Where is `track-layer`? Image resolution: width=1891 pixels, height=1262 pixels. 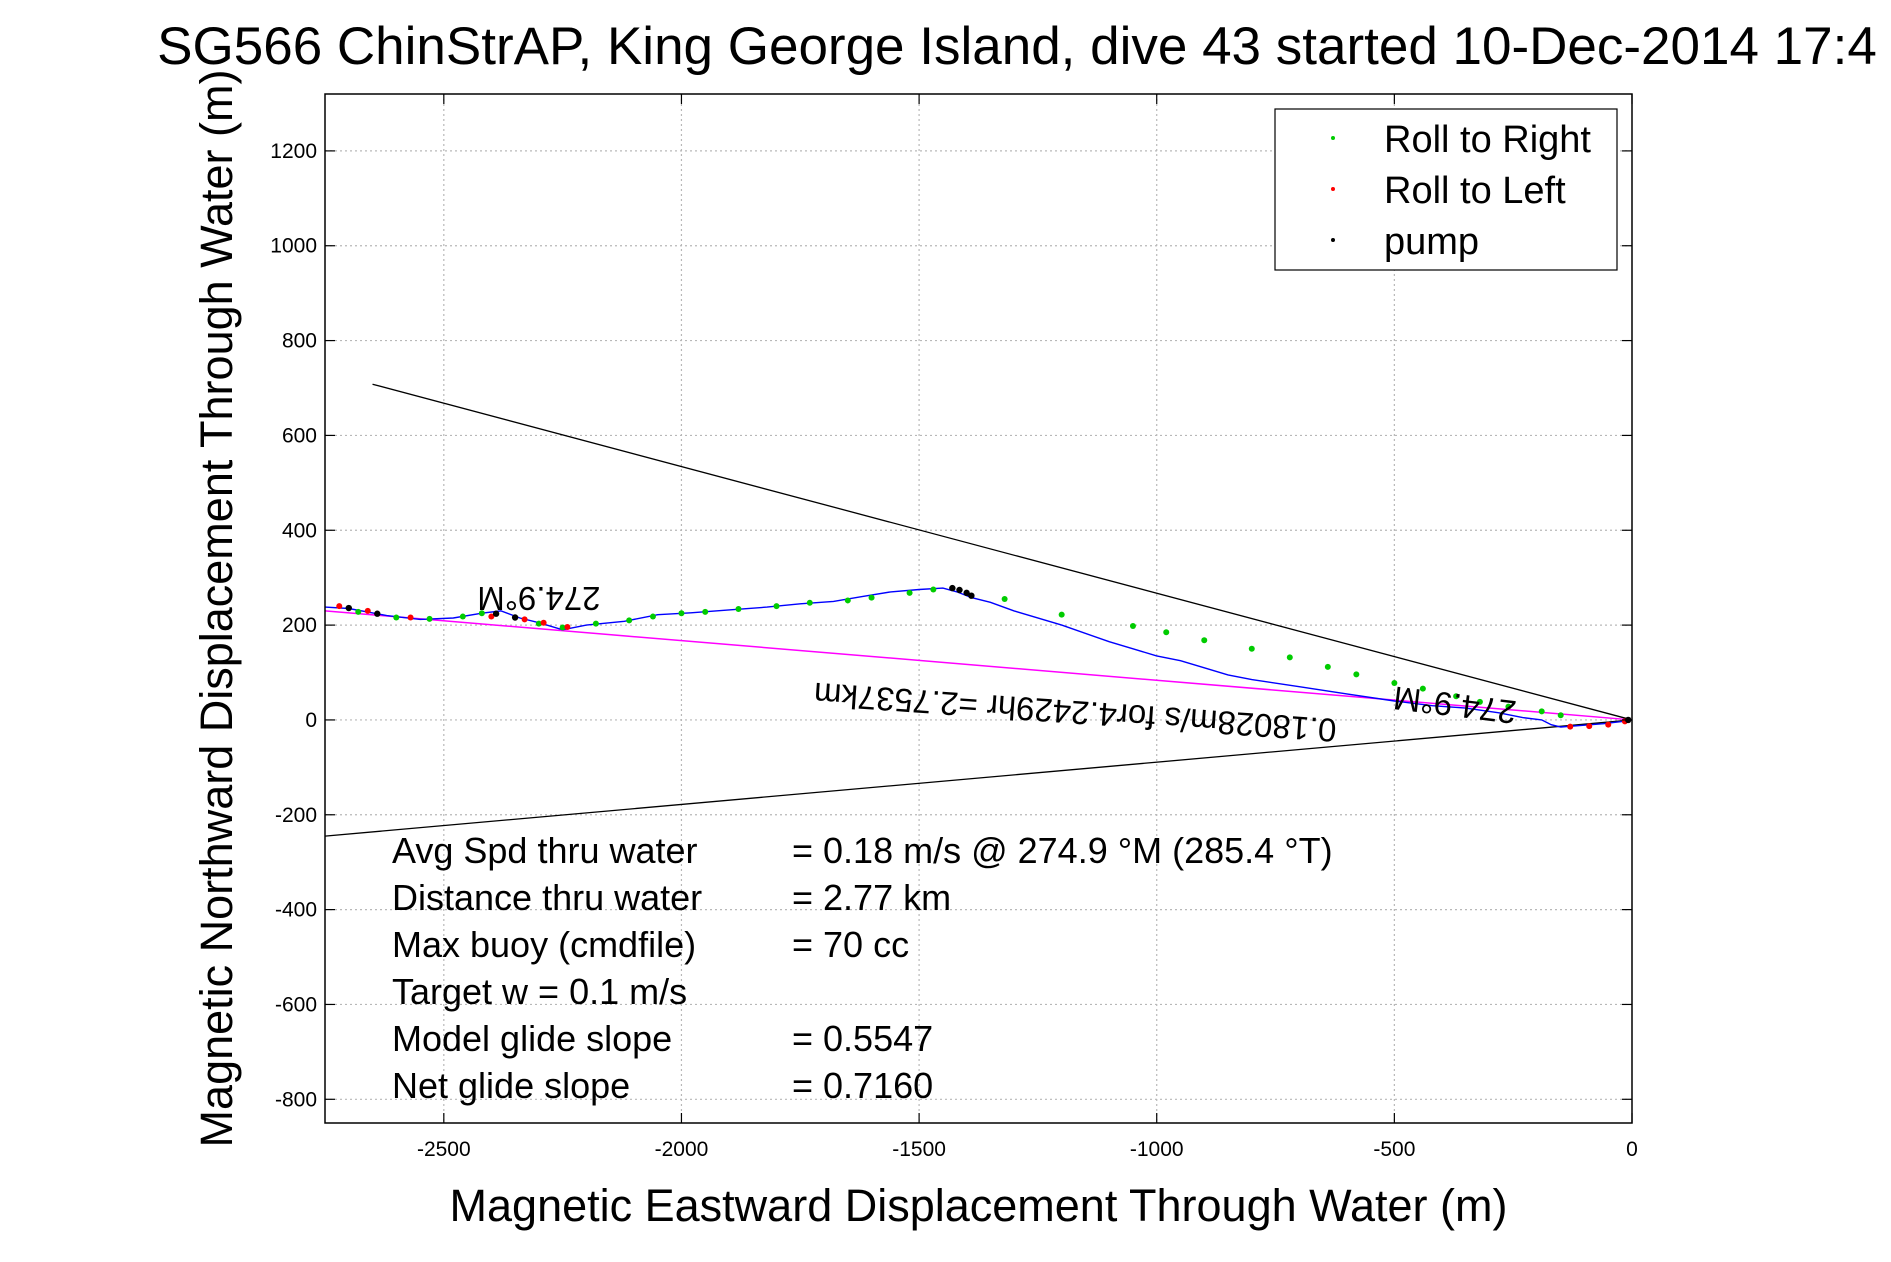
track-layer is located at coordinates (978, 657).